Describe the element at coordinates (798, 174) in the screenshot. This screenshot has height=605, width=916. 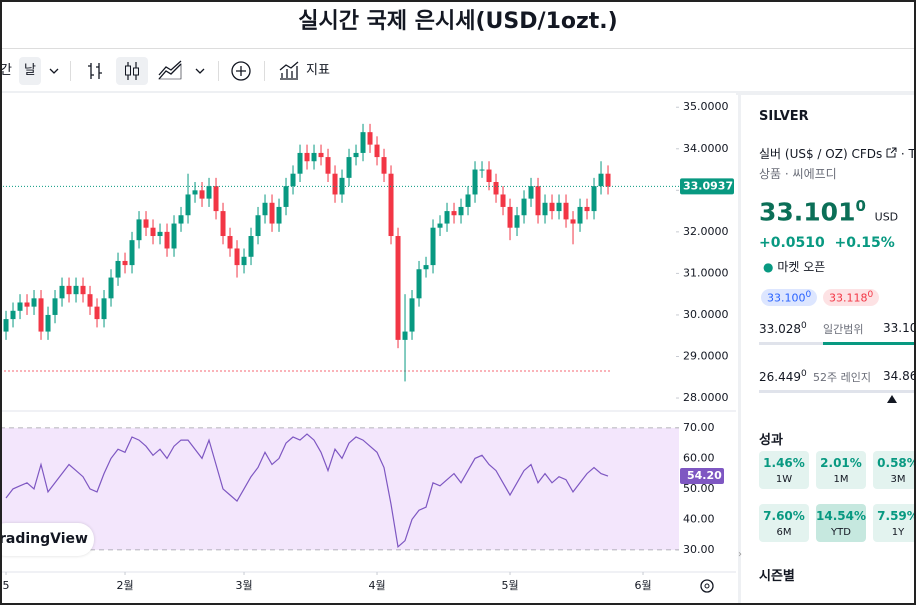
I see `category: 상품 · 씨에프디` at that location.